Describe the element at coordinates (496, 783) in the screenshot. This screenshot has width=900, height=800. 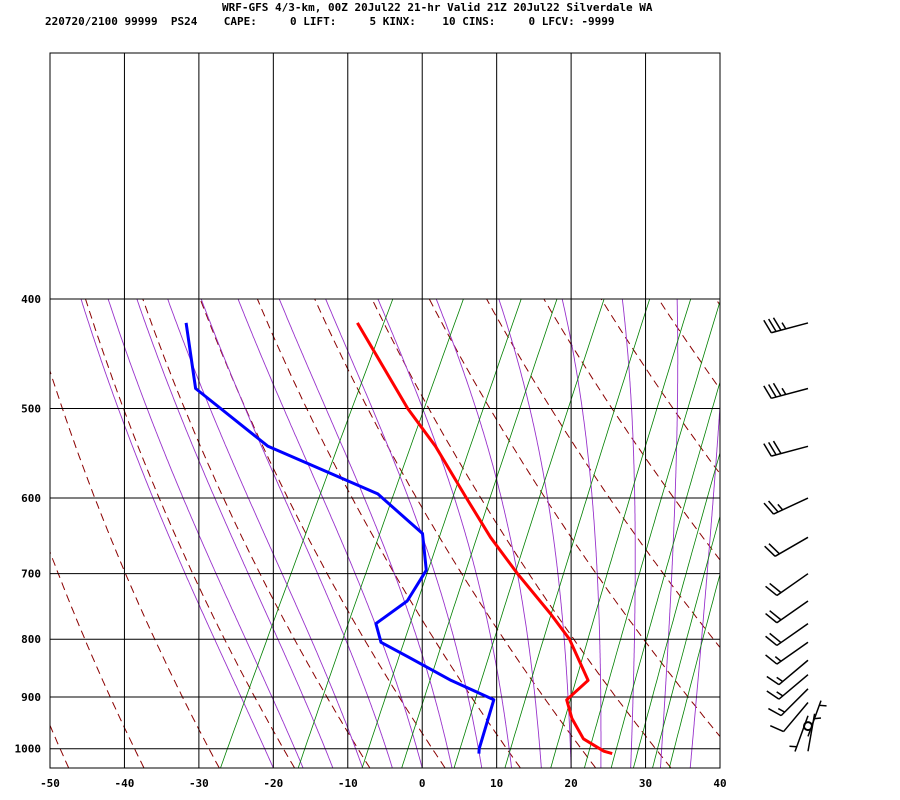
I see `x-tick-label: 10` at that location.